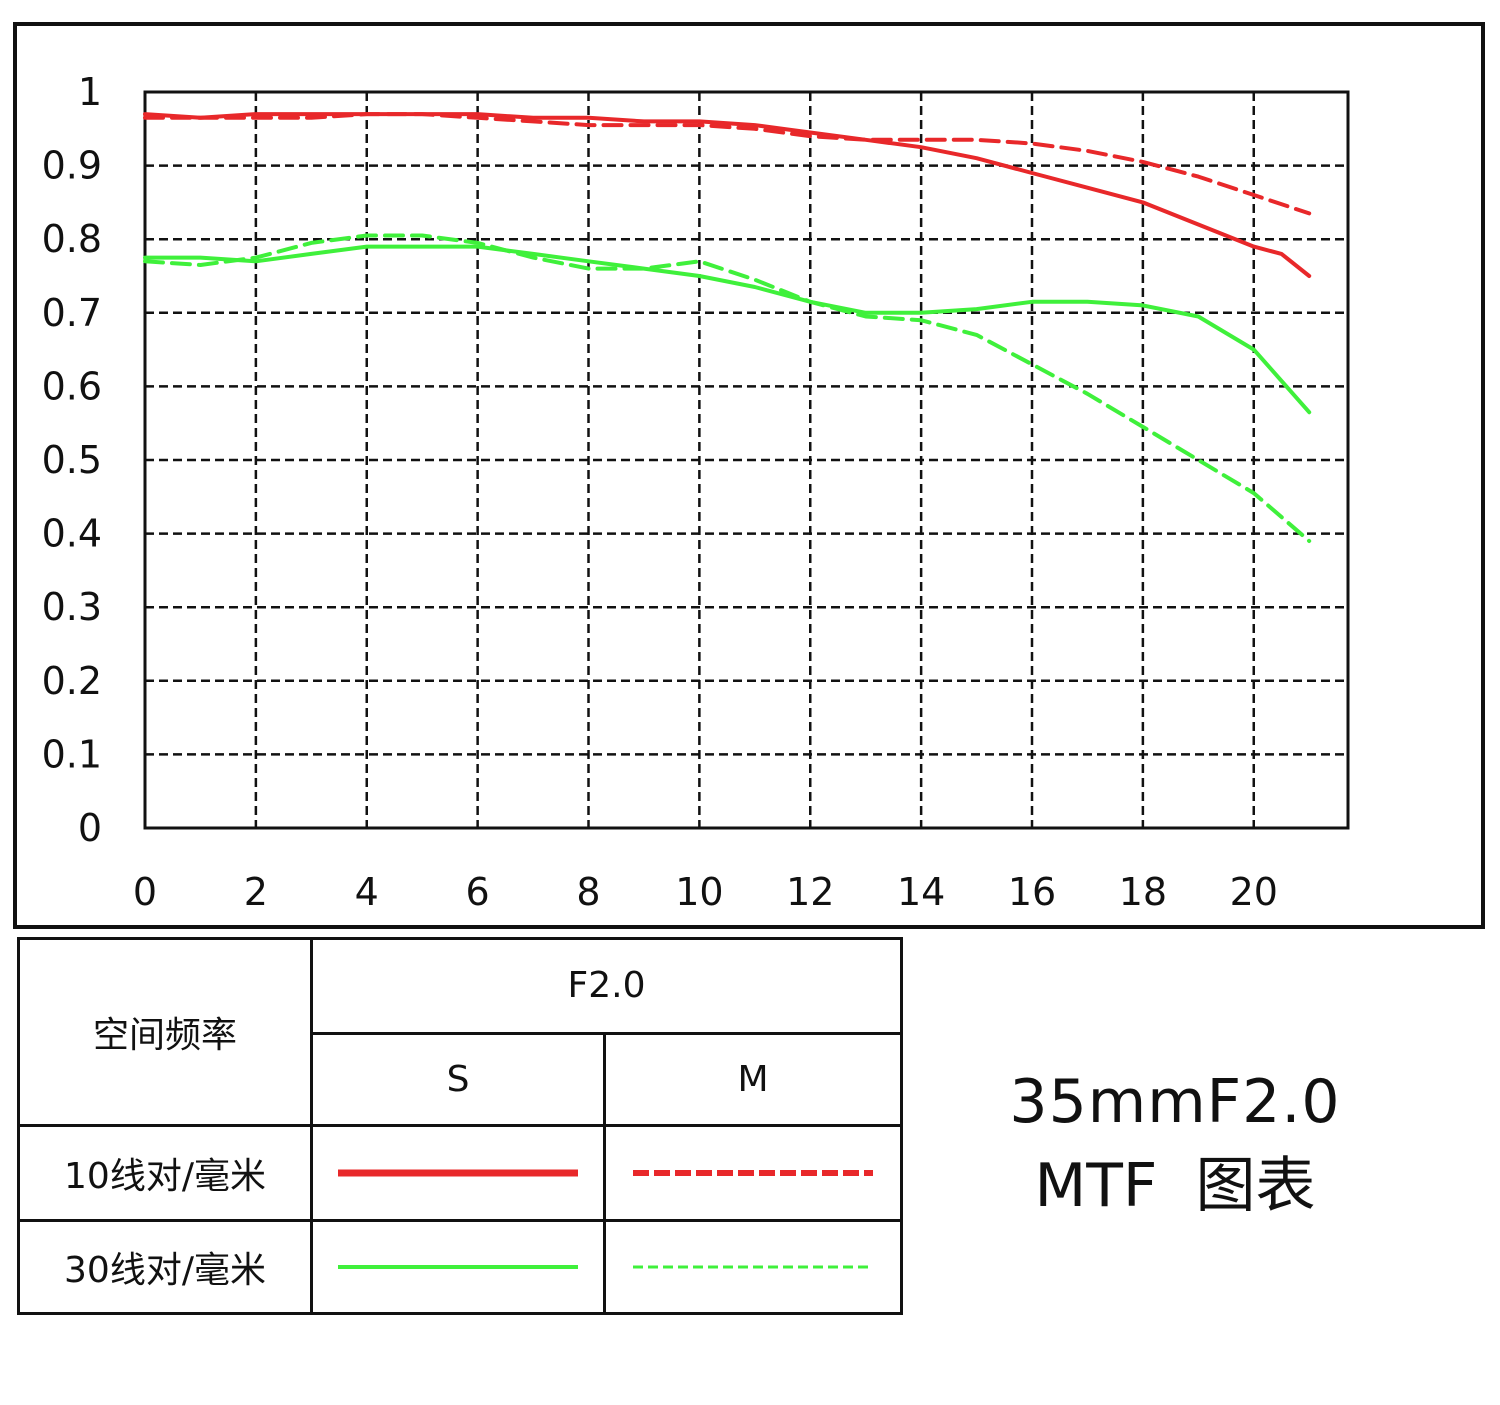 This screenshot has width=1500, height=1405. I want to click on sagittal-header: S, so click(458, 1079).